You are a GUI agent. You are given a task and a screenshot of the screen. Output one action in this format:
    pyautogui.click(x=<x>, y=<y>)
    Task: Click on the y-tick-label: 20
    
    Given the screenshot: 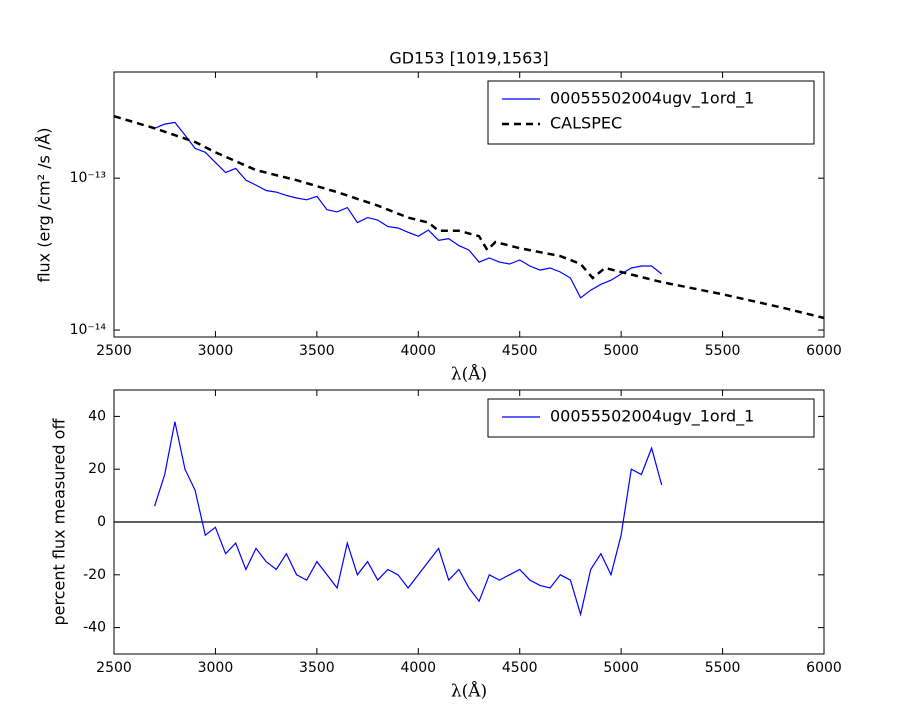 What is the action you would take?
    pyautogui.click(x=97, y=469)
    